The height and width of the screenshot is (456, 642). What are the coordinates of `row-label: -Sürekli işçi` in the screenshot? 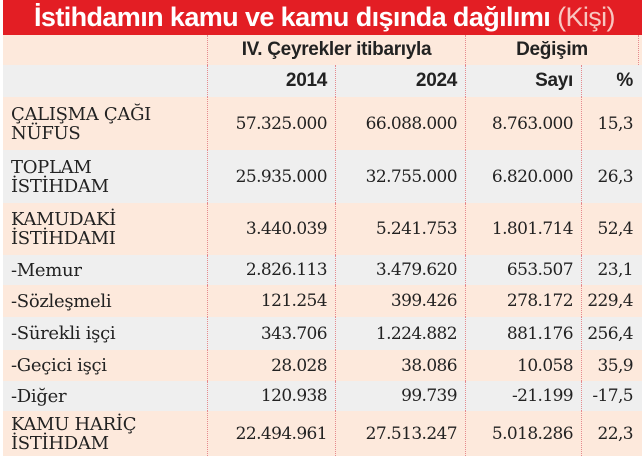 It's located at (63, 333).